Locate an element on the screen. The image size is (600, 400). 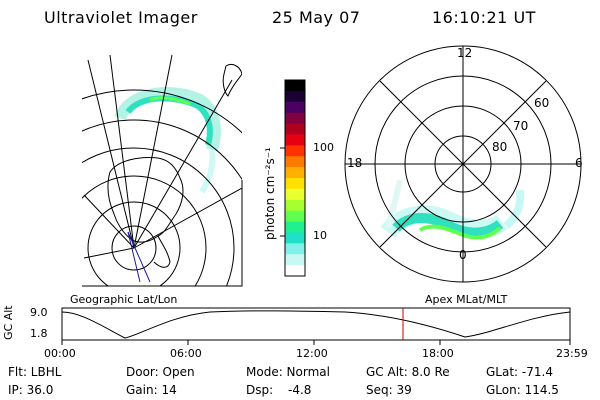
mlt-label-0: 0 is located at coordinates (463, 255).